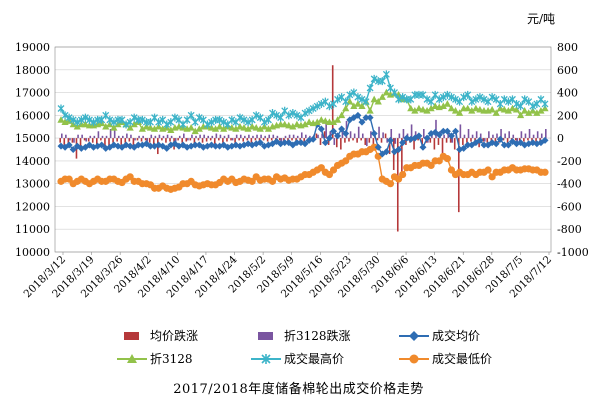 This screenshot has height=400, width=597. Describe the element at coordinates (567, 115) in the screenshot. I see `right-tick-label: 200` at that location.